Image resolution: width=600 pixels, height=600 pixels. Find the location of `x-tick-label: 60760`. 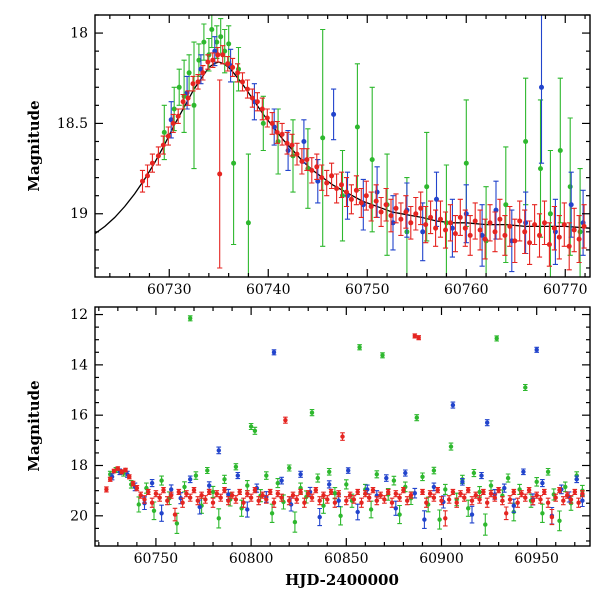

x-tick-label: 60760 is located at coordinates (466, 290).